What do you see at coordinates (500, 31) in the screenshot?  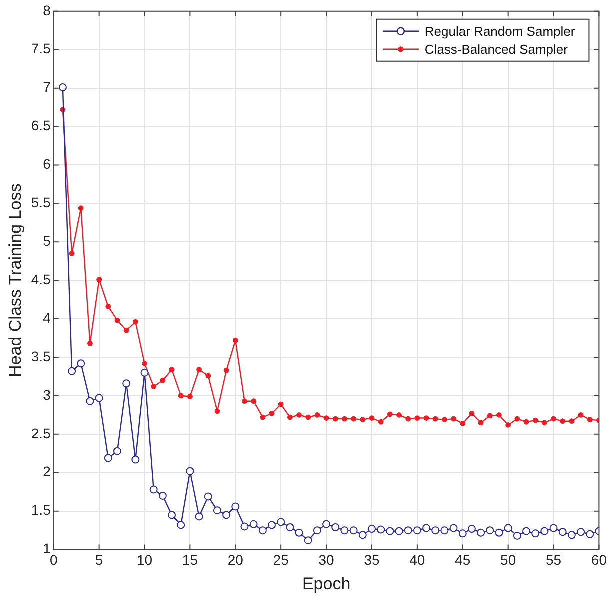 I see `legend-label: Regular Random Sampler` at bounding box center [500, 31].